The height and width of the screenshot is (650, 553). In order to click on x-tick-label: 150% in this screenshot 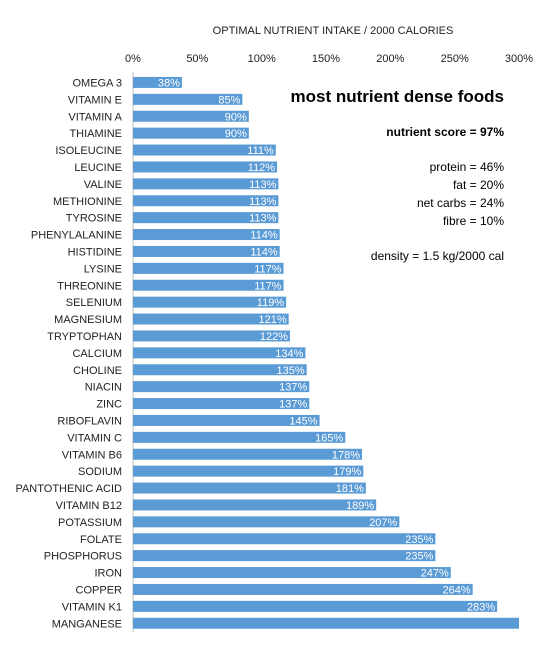, I will do `click(326, 59)`.